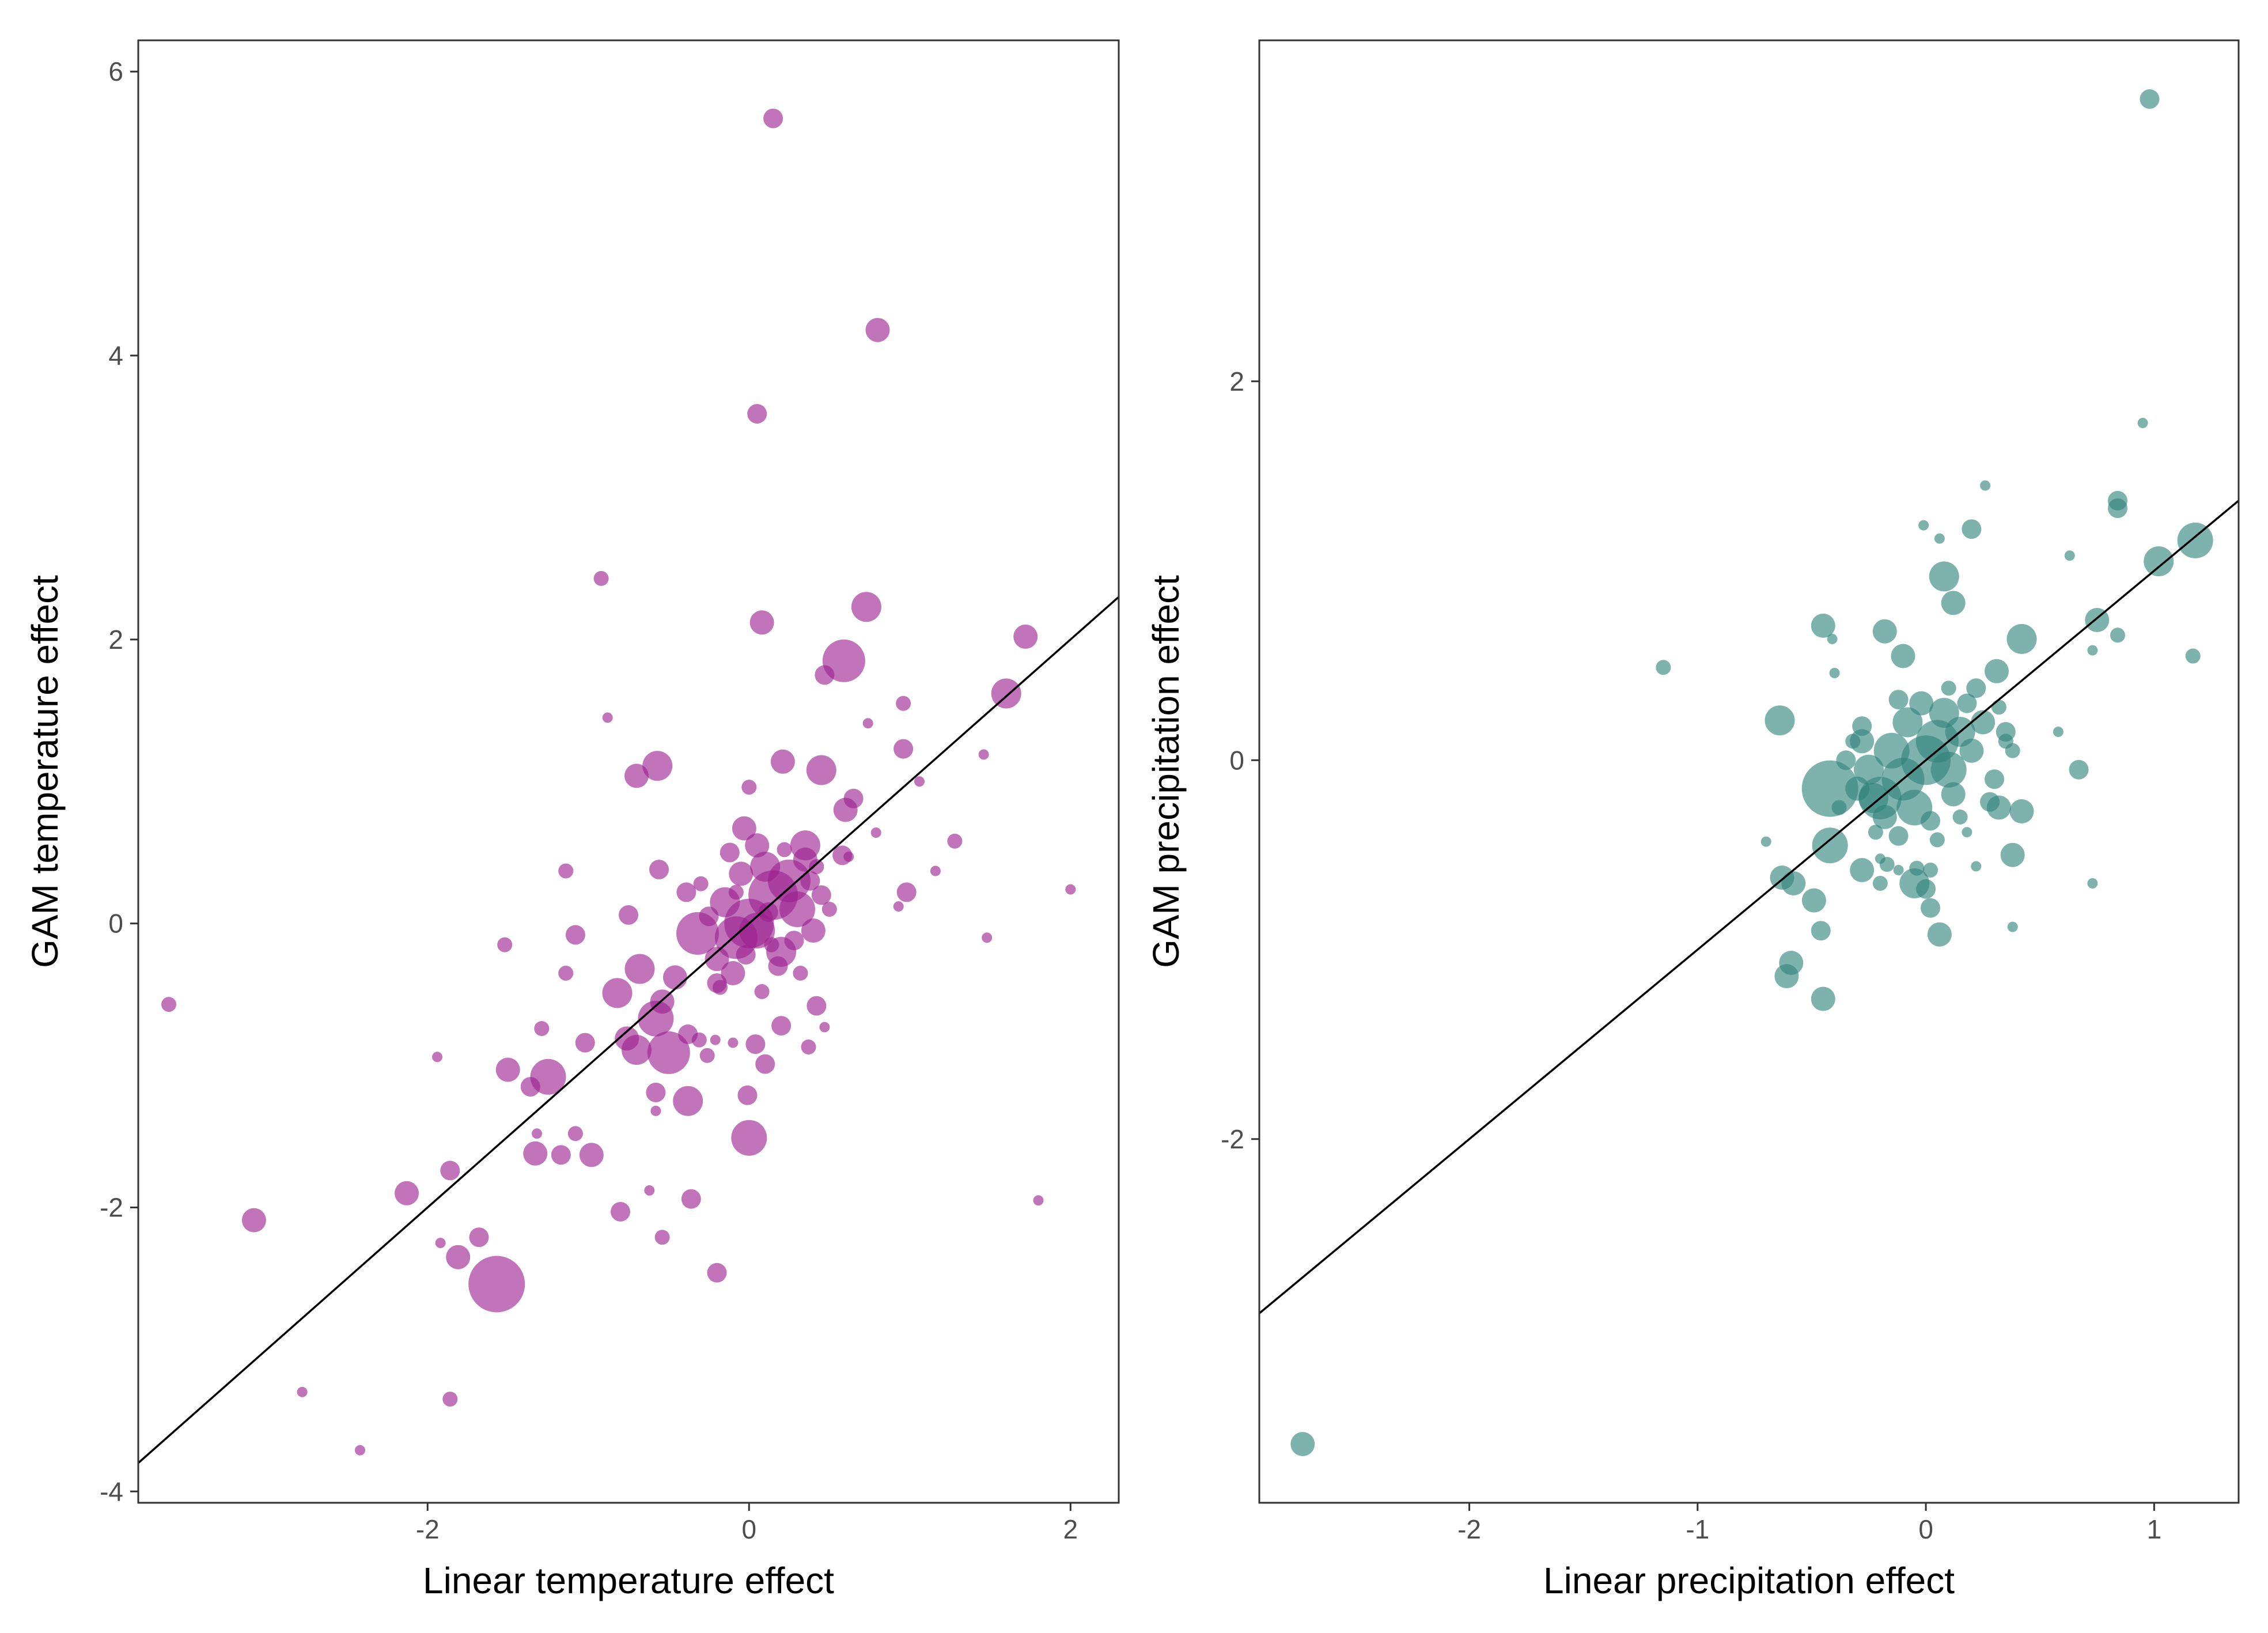 Image resolution: width=2268 pixels, height=1633 pixels. I want to click on temperature-x-axis-title: Linear temperature effect, so click(628, 1581).